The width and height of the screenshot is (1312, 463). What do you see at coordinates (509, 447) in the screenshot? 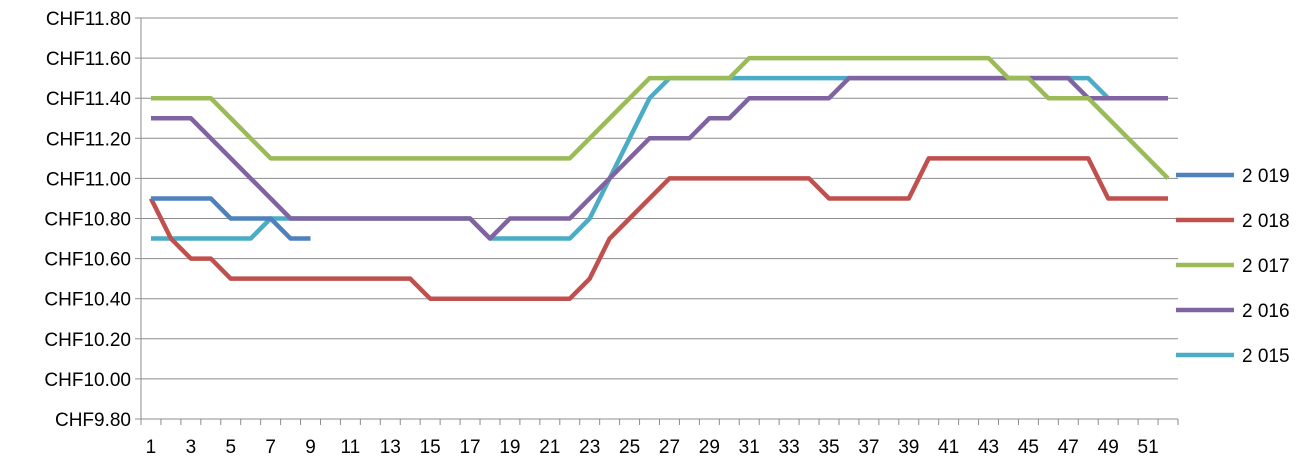
I see `x-tick-label: 19` at bounding box center [509, 447].